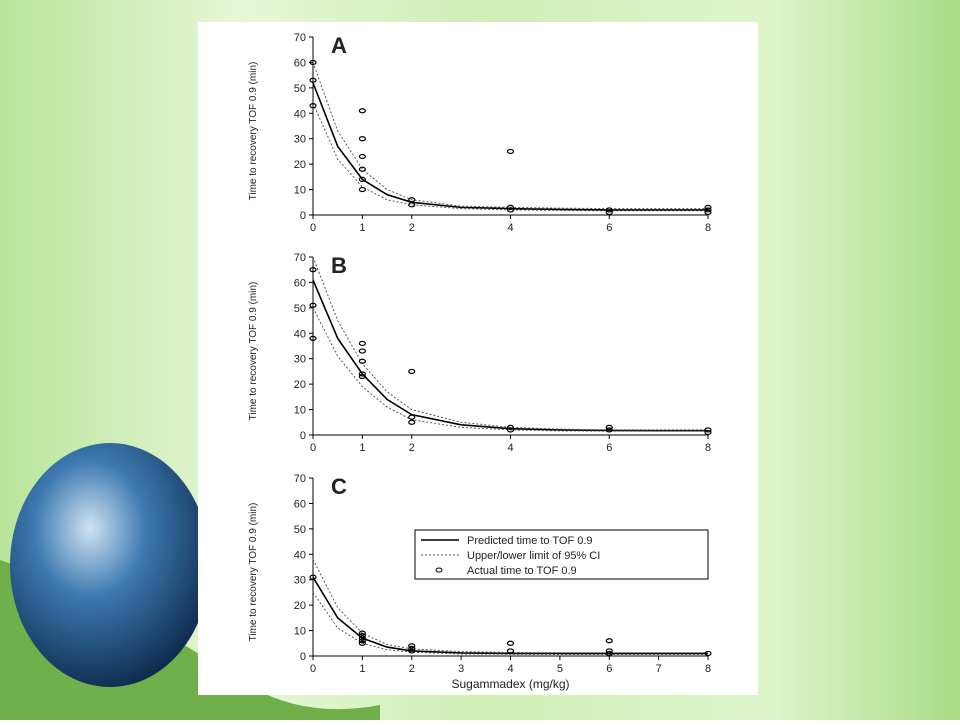 This screenshot has height=725, width=960. What do you see at coordinates (439, 570) in the screenshot?
I see `legend-marker` at bounding box center [439, 570].